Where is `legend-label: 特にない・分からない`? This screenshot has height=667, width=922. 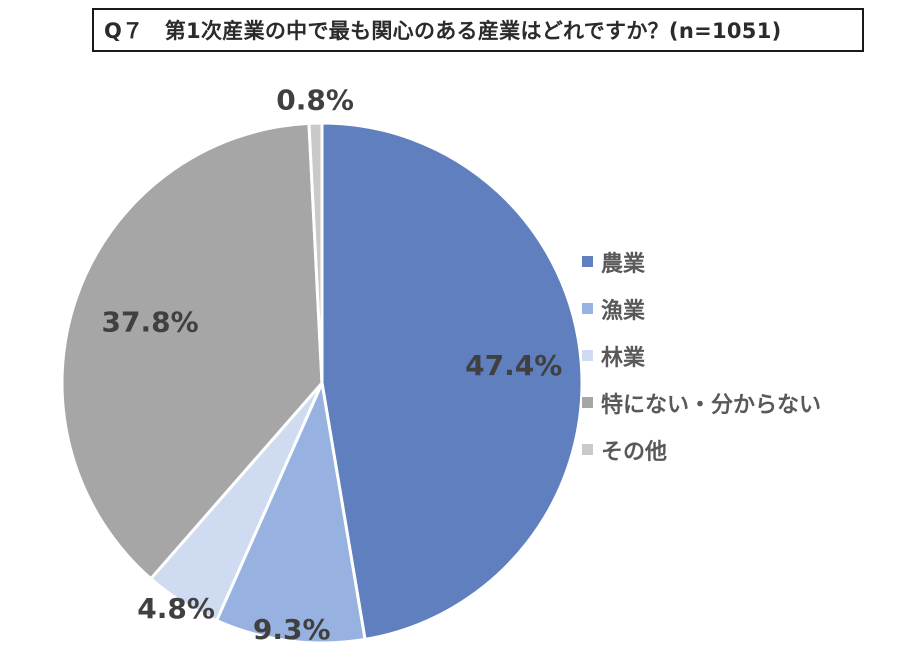 legend-label: 特にない・分からない is located at coordinates (711, 405).